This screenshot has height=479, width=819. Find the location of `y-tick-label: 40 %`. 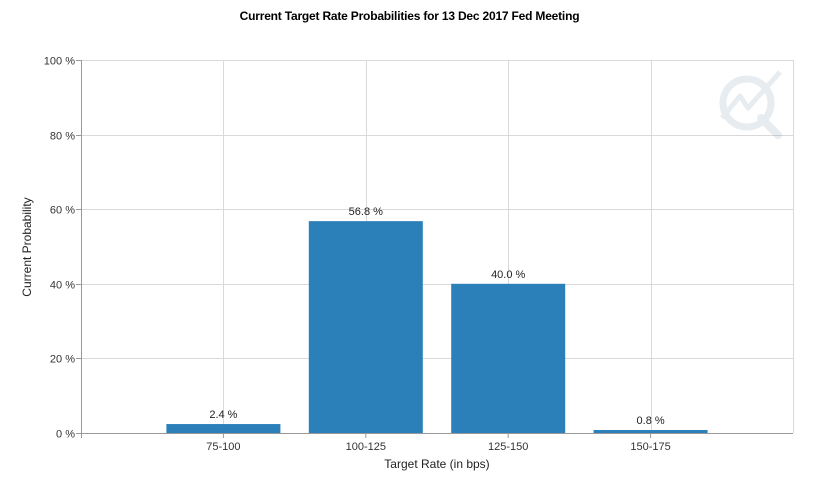

y-tick-label: 40 % is located at coordinates (62, 286).